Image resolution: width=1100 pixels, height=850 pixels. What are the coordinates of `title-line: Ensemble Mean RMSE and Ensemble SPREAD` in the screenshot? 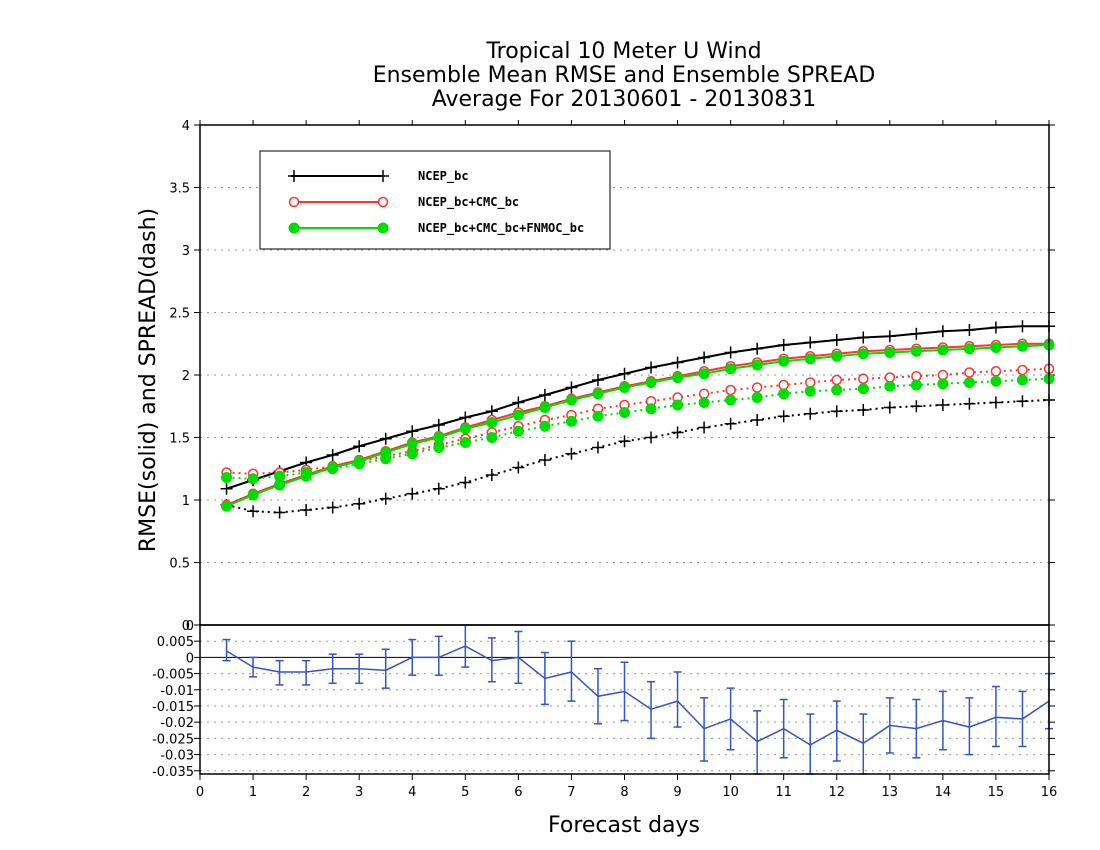 It's located at (624, 75).